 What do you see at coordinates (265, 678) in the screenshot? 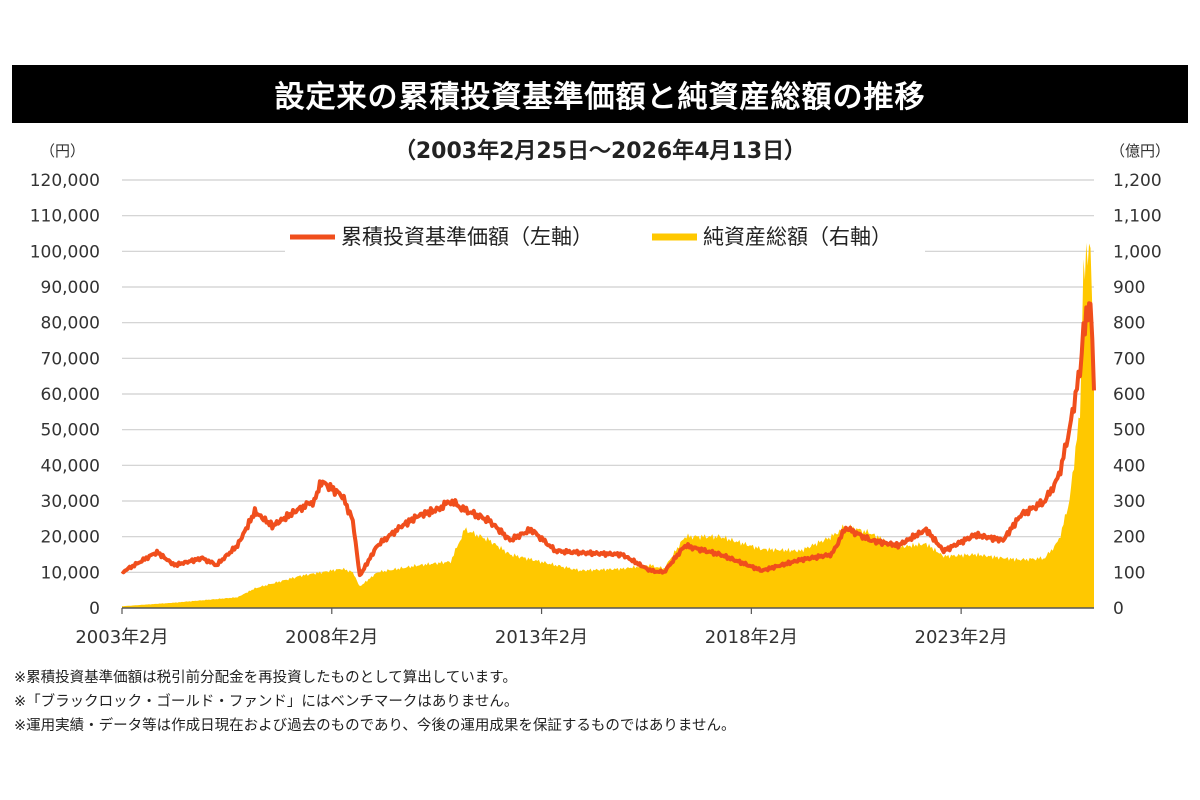
I see `footnote: ※累積投資基準価額は税引前分配金を再投資したものとして算出しています。` at bounding box center [265, 678].